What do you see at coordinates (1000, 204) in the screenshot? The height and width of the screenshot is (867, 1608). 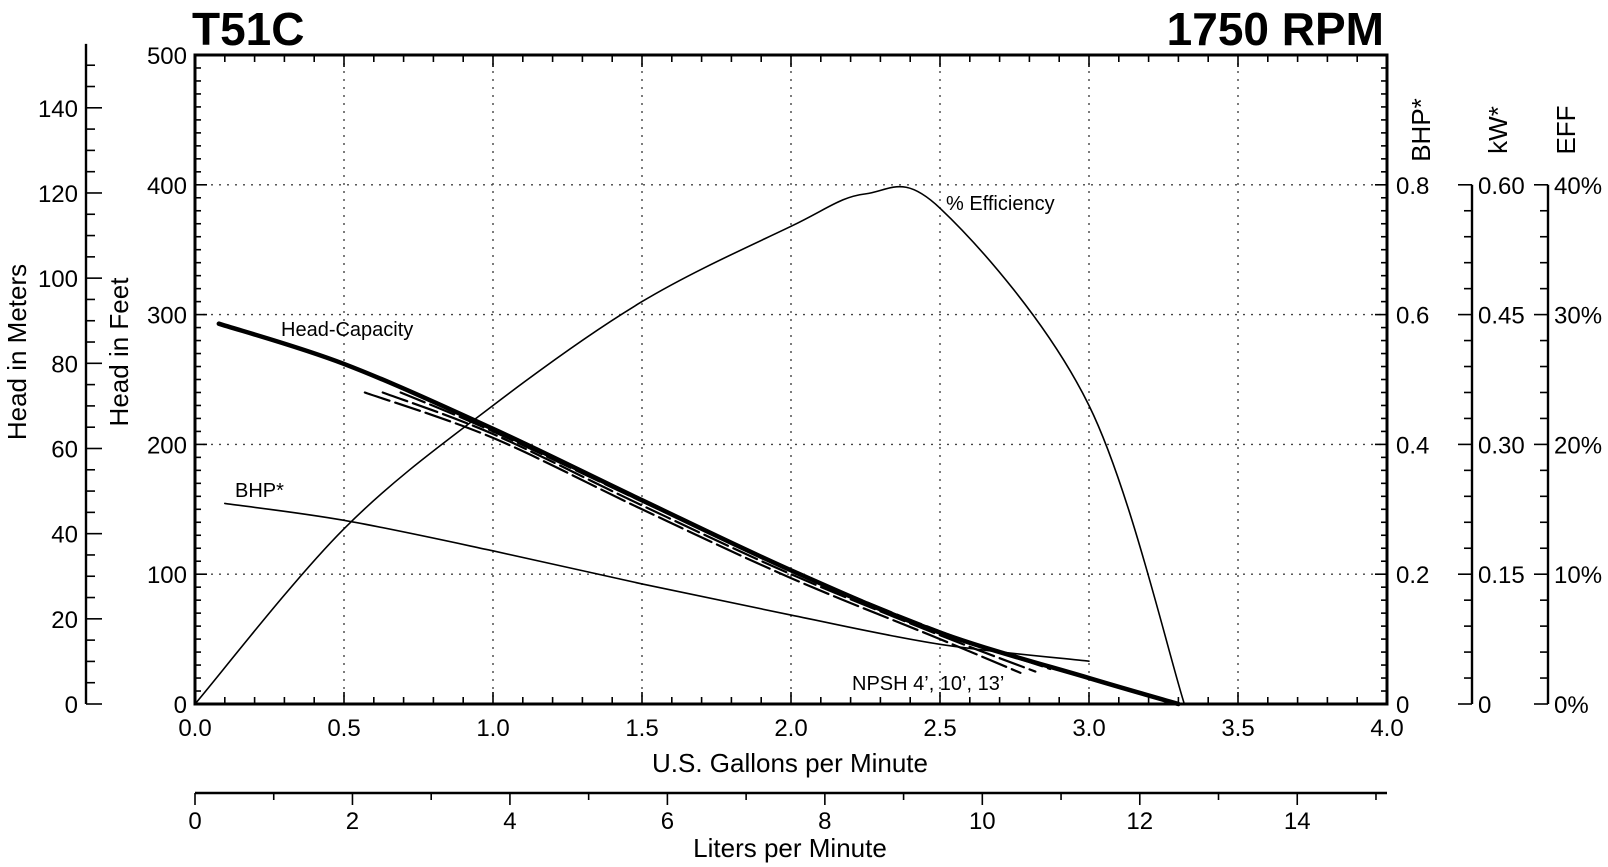 I see `efficiency-label: % Efficiency` at bounding box center [1000, 204].